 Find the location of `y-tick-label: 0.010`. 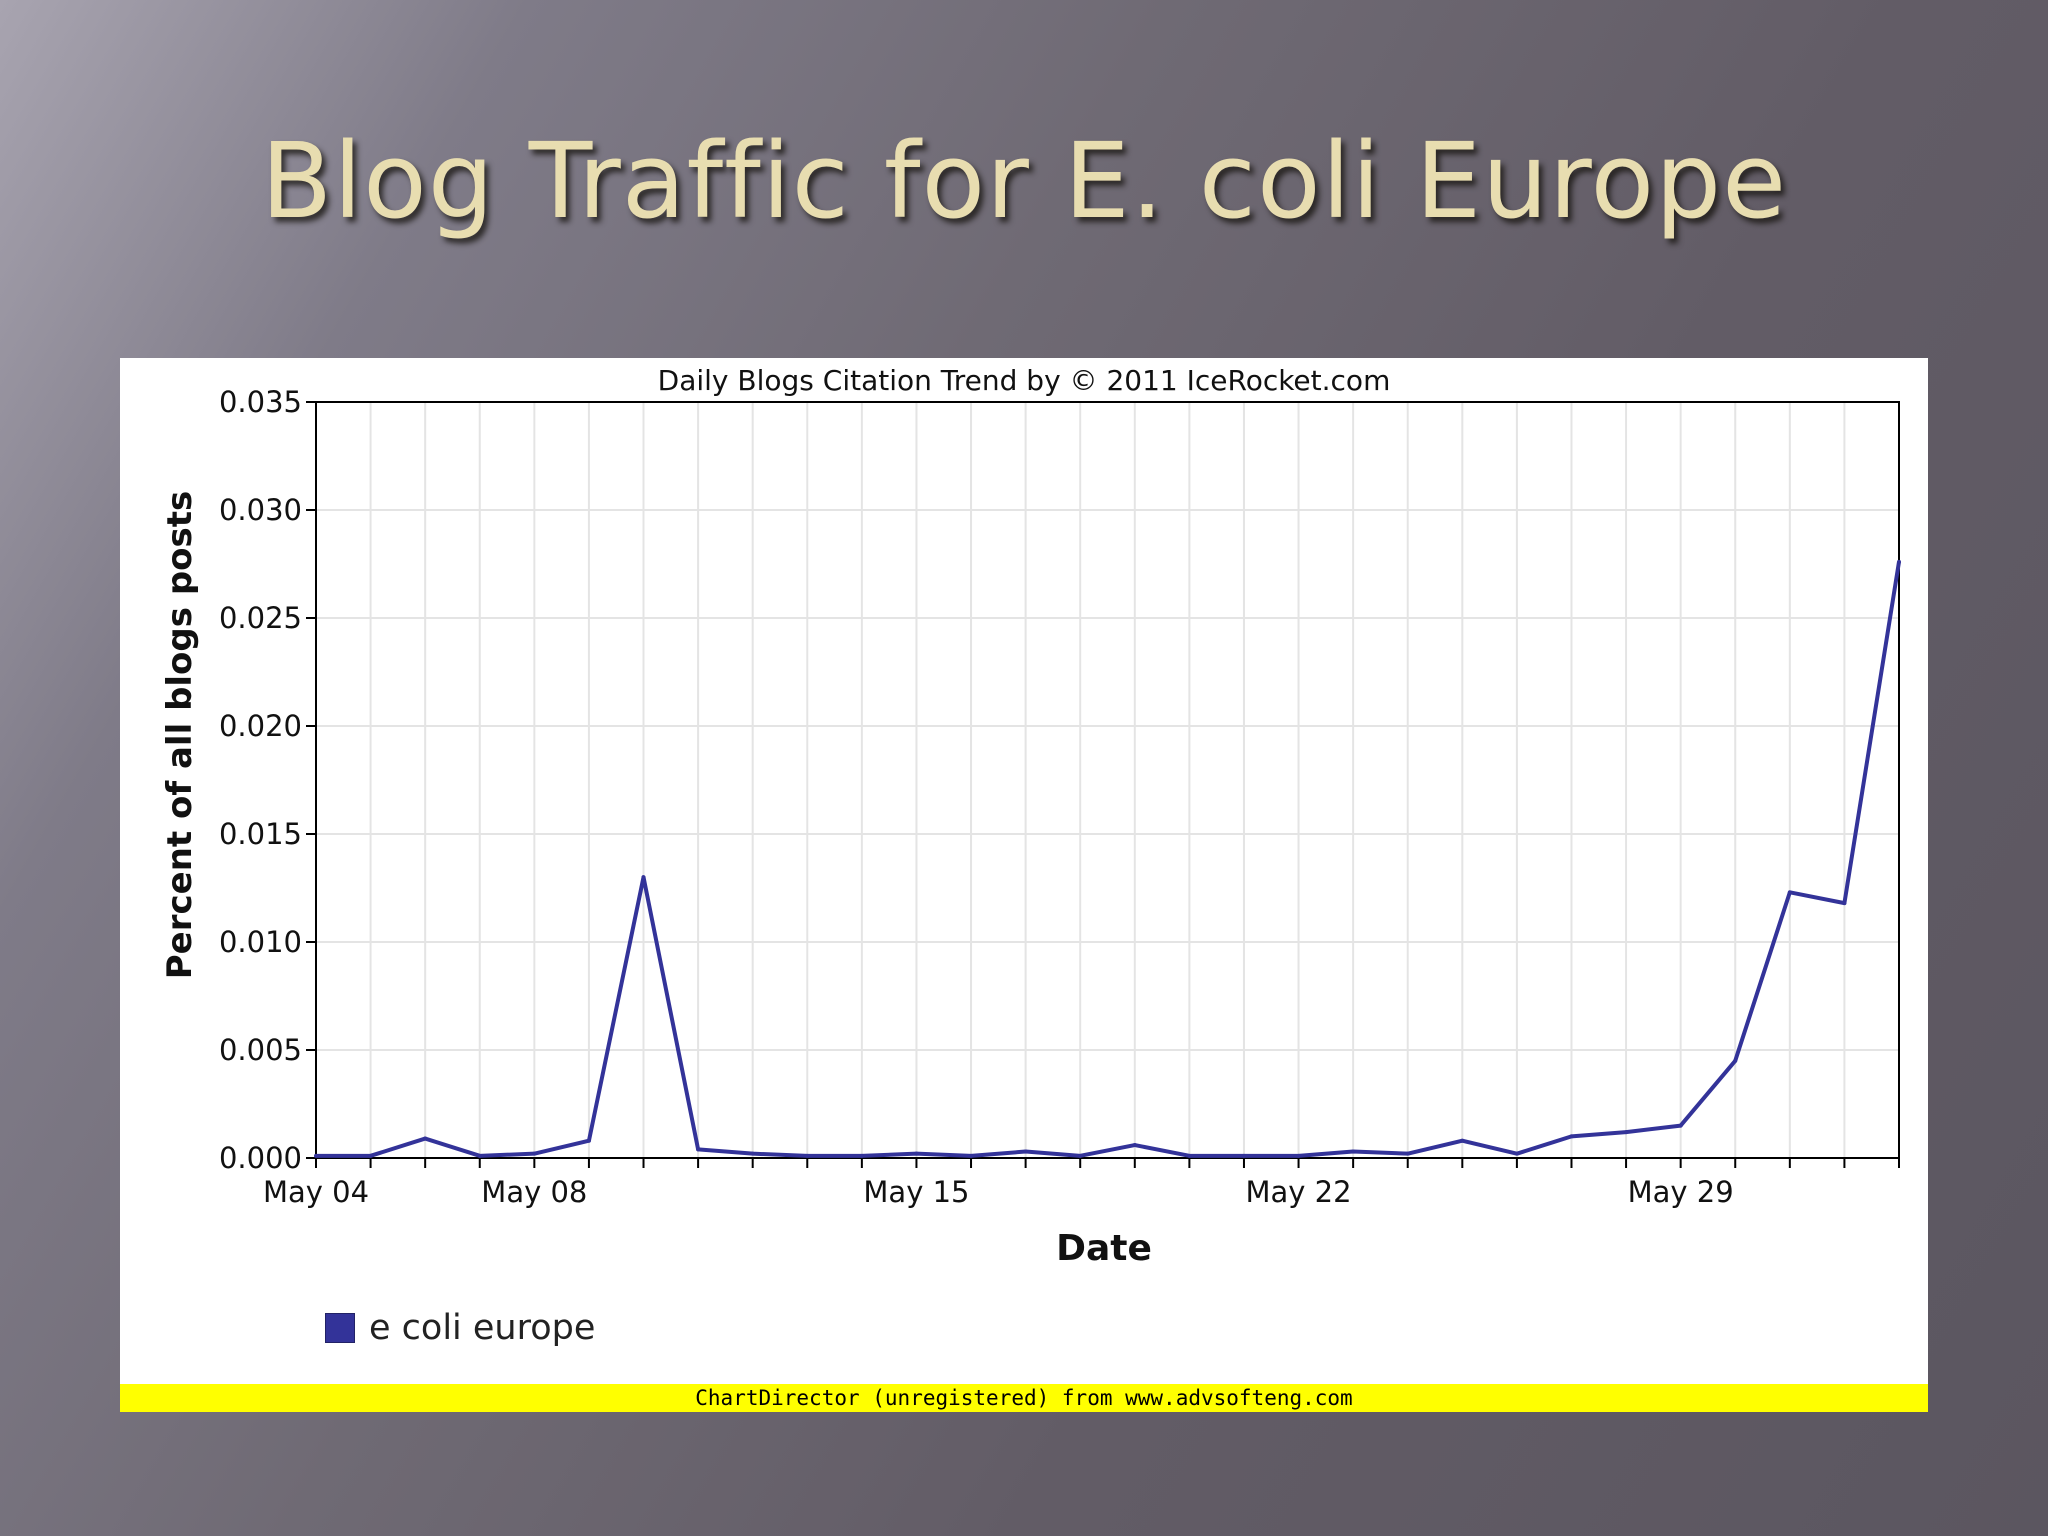

y-tick-label: 0.010 is located at coordinates (260, 942).